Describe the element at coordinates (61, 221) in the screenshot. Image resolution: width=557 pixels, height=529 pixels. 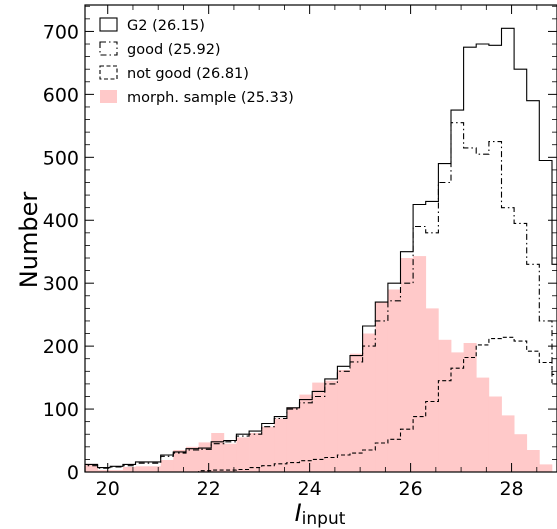
I see `y-tick-label: 400` at that location.